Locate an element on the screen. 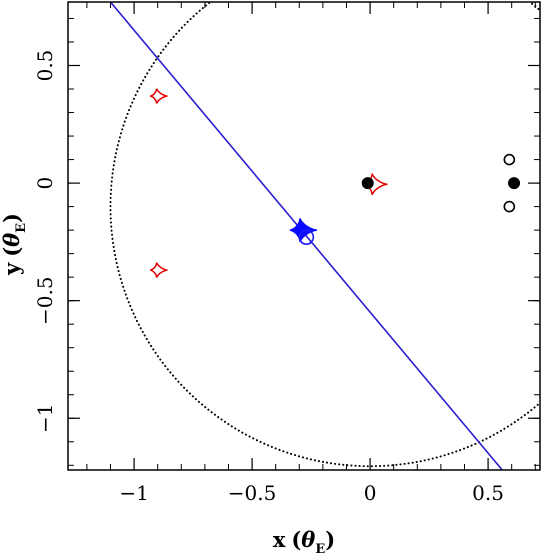 This screenshot has width=541, height=555. y-axis-label: y(θE) is located at coordinates (14, 244).